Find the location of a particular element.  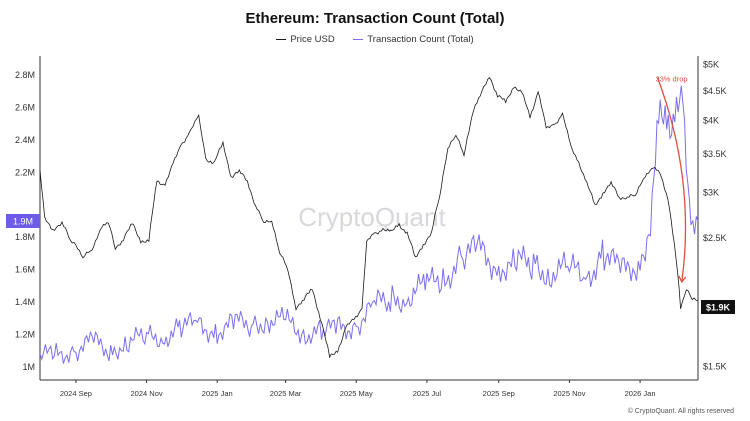

left-tick-label: 1.8M is located at coordinates (25, 237).